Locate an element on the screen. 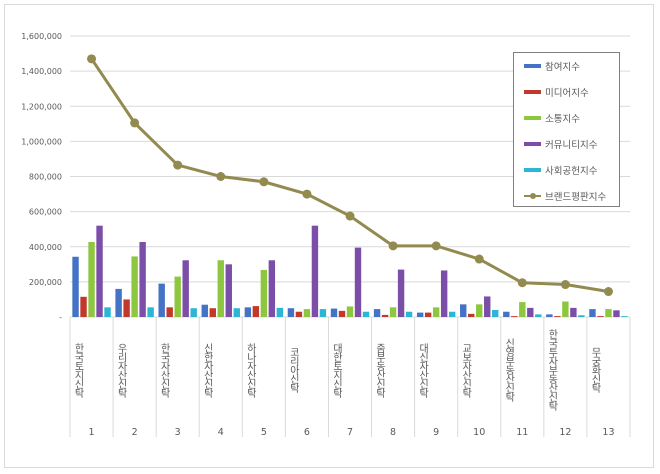 This screenshot has width=660, height=474. legend-item: 사회공헌지수 is located at coordinates (560, 170).